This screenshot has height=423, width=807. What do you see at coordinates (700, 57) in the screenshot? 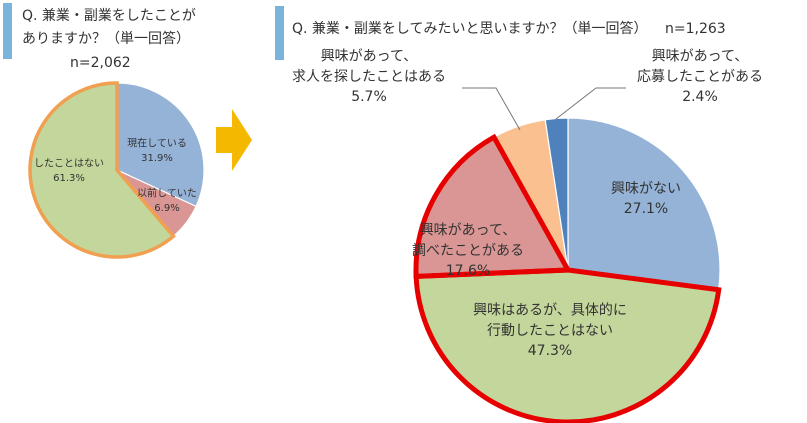
I see `pie-1-slice-4-label: 興味があって、` at bounding box center [700, 57].